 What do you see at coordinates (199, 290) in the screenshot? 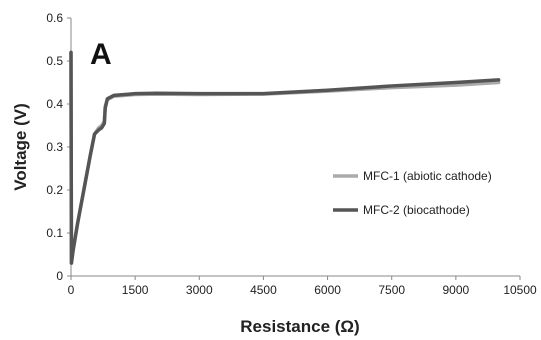
I see `x-tick-label: 3000` at bounding box center [199, 290].